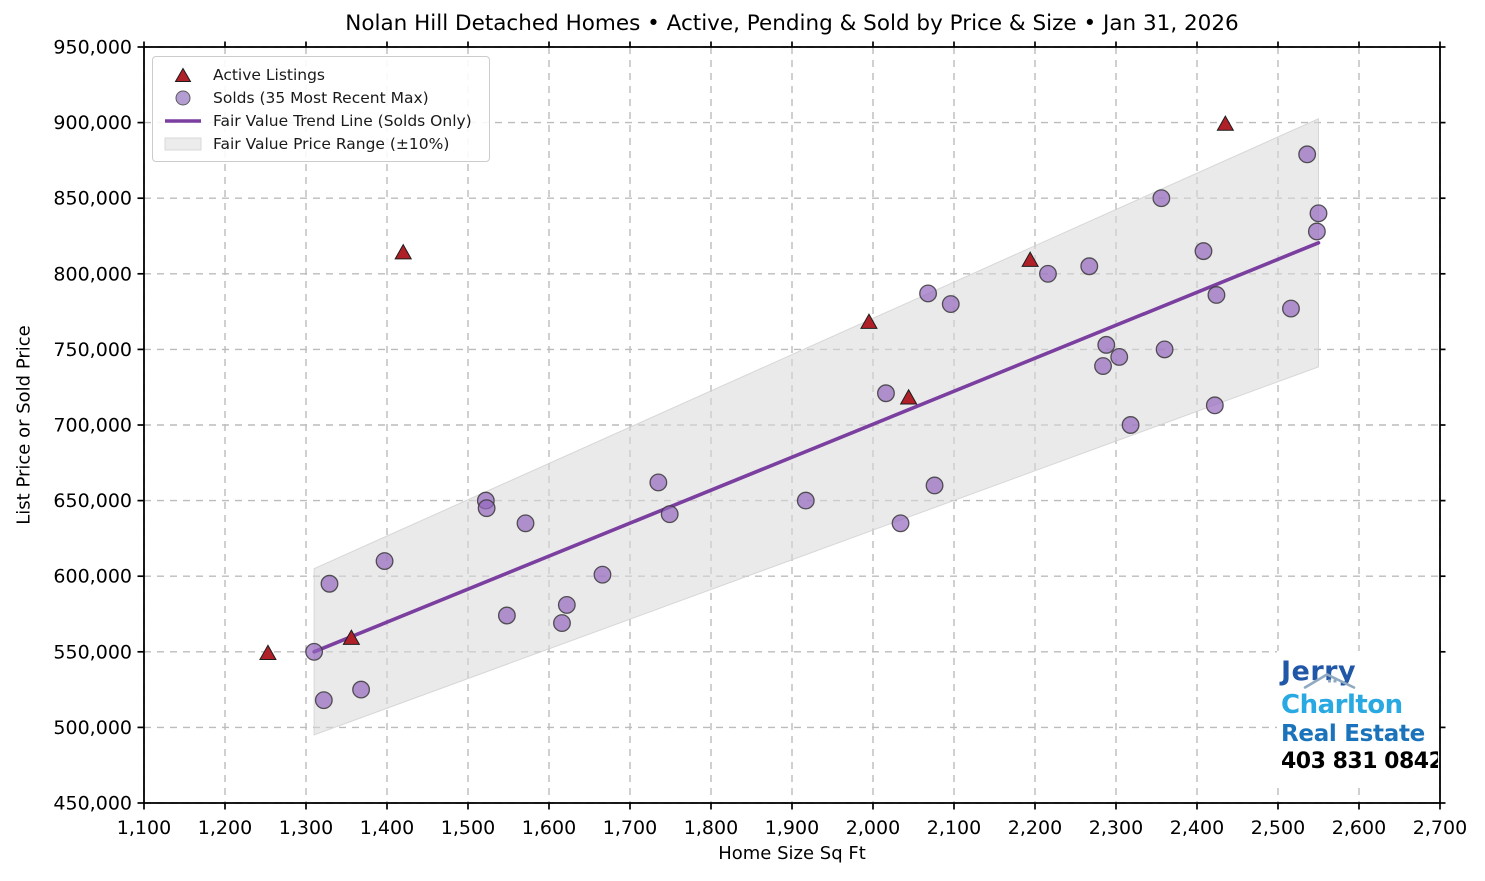  What do you see at coordinates (92, 728) in the screenshot?
I see `y-tick-label: 500,000` at bounding box center [92, 728].